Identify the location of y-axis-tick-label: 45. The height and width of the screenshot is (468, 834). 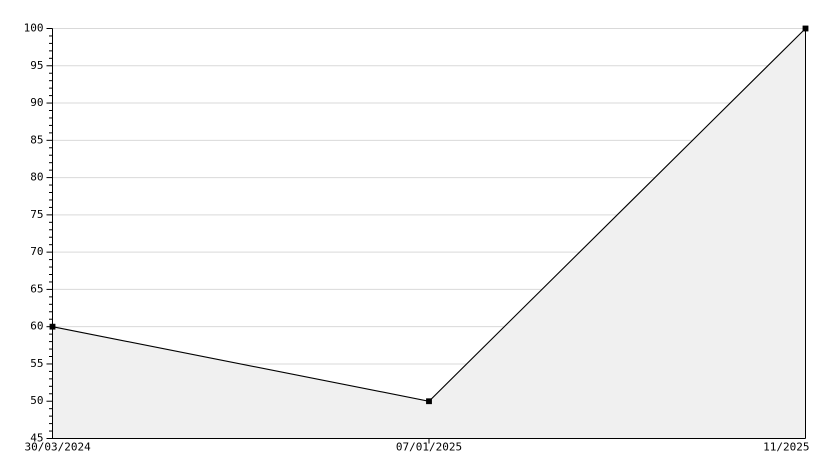
(36, 438).